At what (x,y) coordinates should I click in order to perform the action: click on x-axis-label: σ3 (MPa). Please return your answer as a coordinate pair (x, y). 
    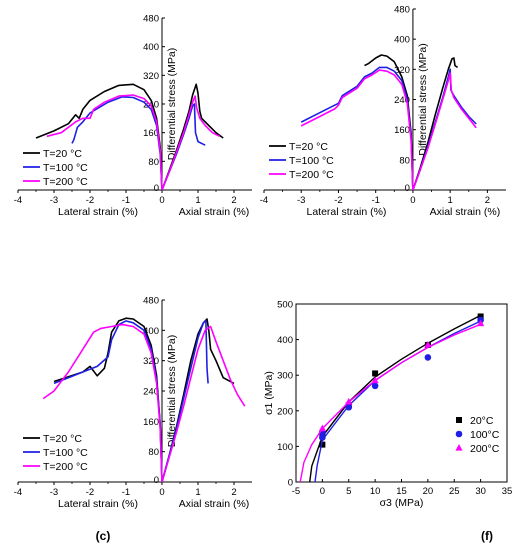
    Looking at the image, I should click on (402, 503).